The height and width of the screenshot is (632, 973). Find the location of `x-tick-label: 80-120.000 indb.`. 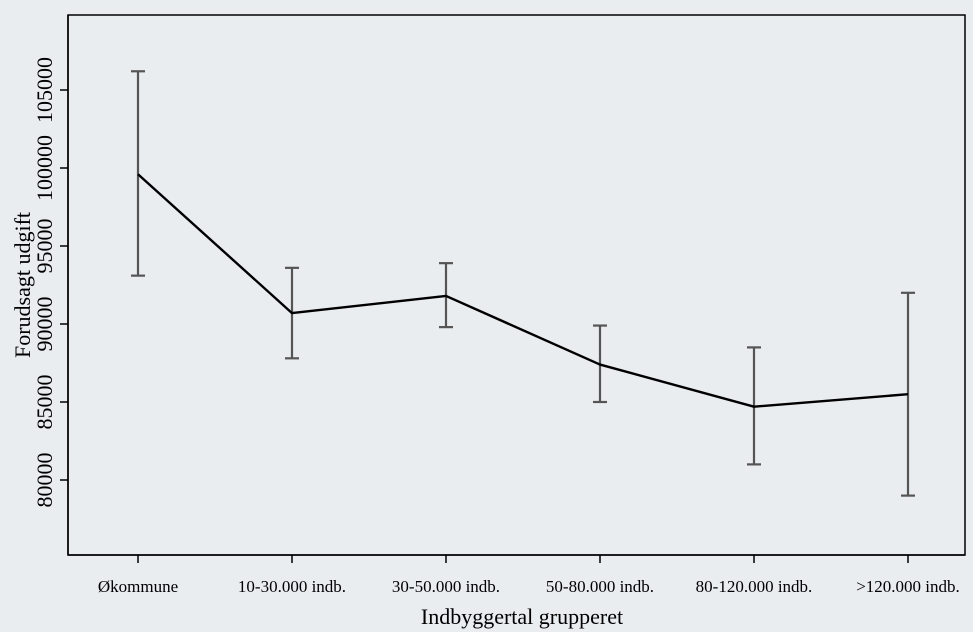

x-tick-label: 80-120.000 indb. is located at coordinates (754, 586).